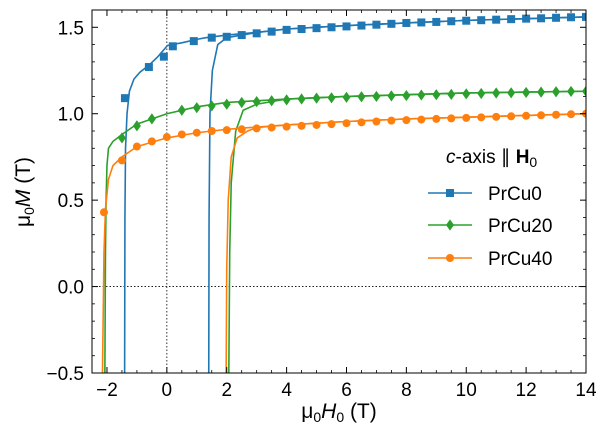 This screenshot has width=600, height=428. What do you see at coordinates (226, 390) in the screenshot?
I see `x-tick-label: 2` at bounding box center [226, 390].